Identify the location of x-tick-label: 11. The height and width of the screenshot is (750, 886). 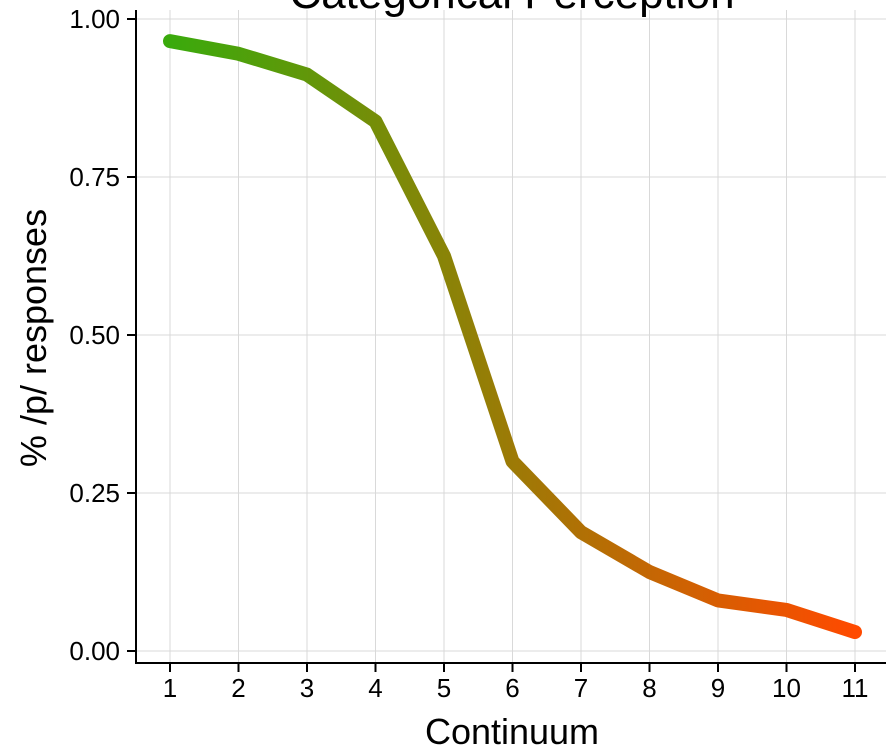
(855, 688).